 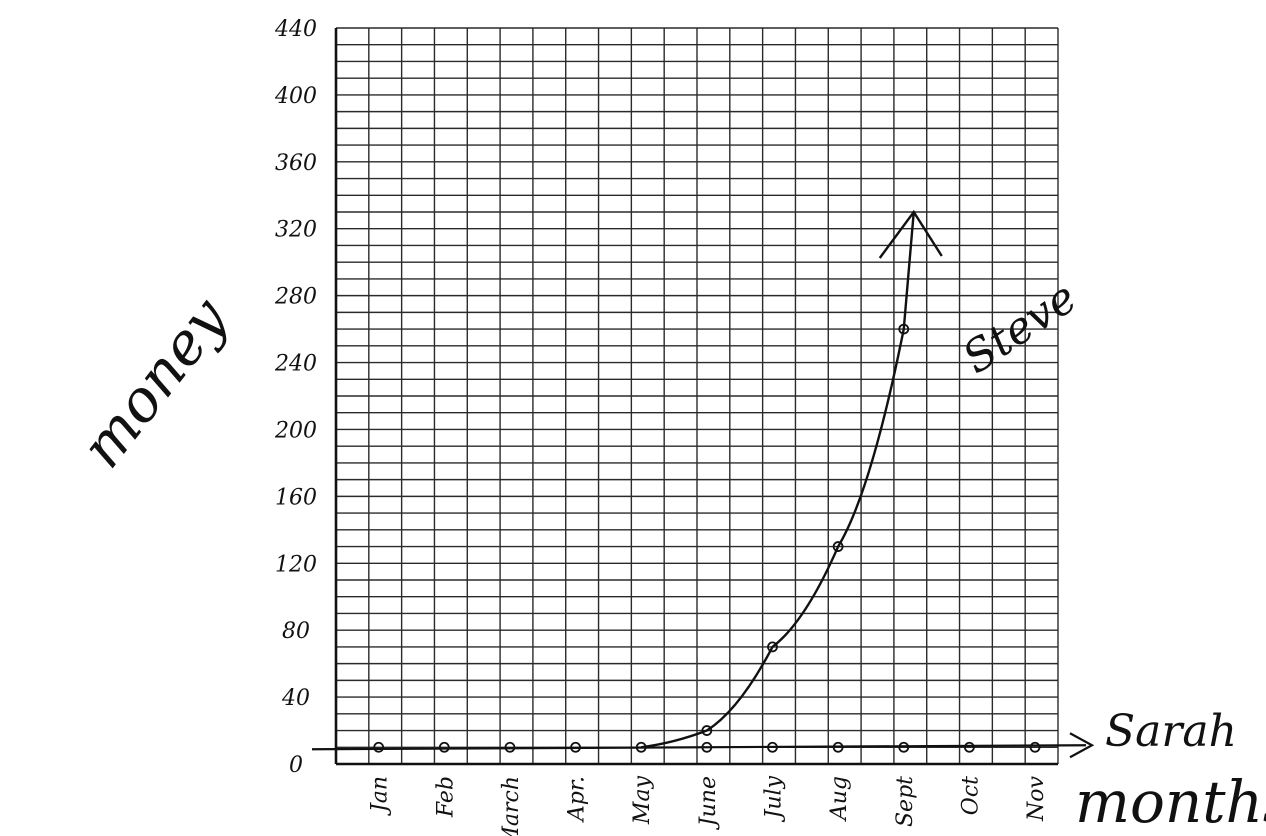 What do you see at coordinates (970, 795) in the screenshot?
I see `x-tick-label: Oct` at bounding box center [970, 795].